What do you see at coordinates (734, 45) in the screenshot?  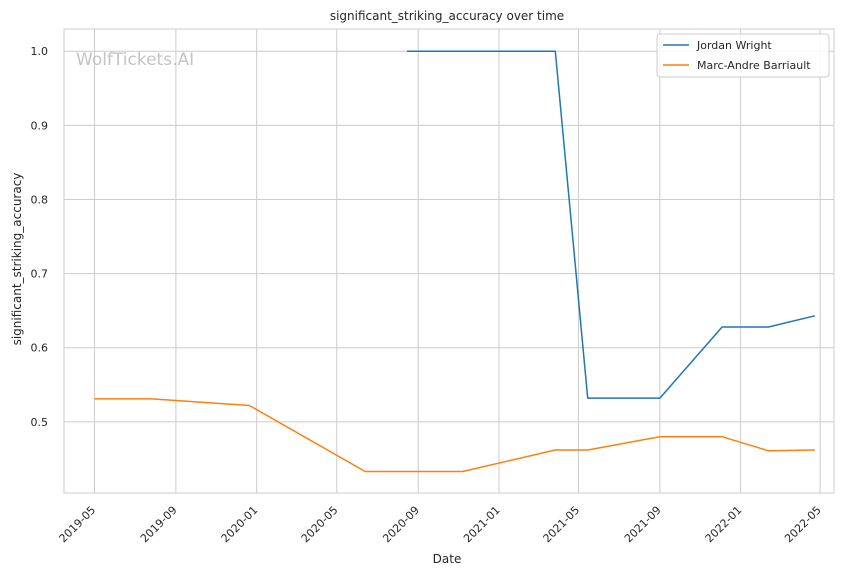 I see `legend-label-jordan-wright: Jordan Wright` at bounding box center [734, 45].